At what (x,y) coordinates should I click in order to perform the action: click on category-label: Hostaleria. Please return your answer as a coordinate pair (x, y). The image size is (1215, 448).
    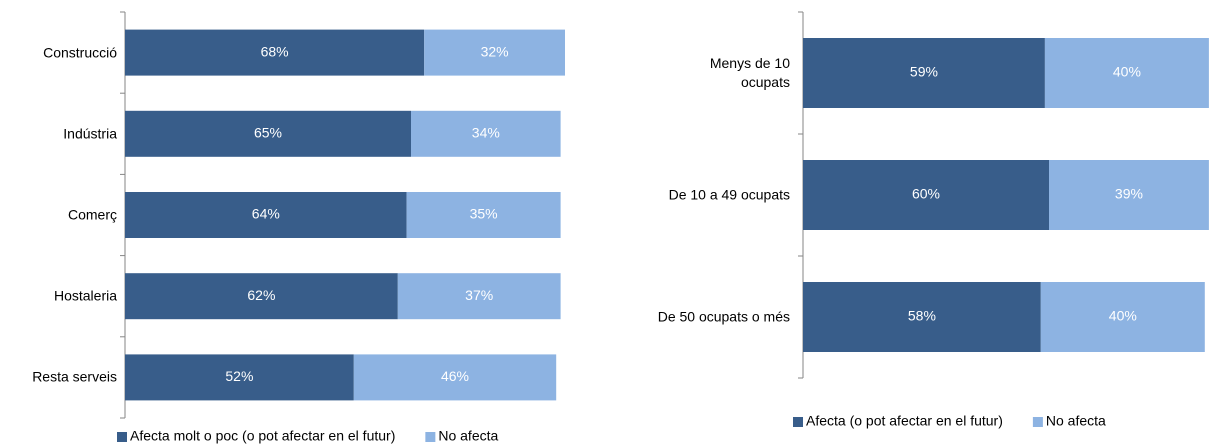
    Looking at the image, I should click on (85, 295).